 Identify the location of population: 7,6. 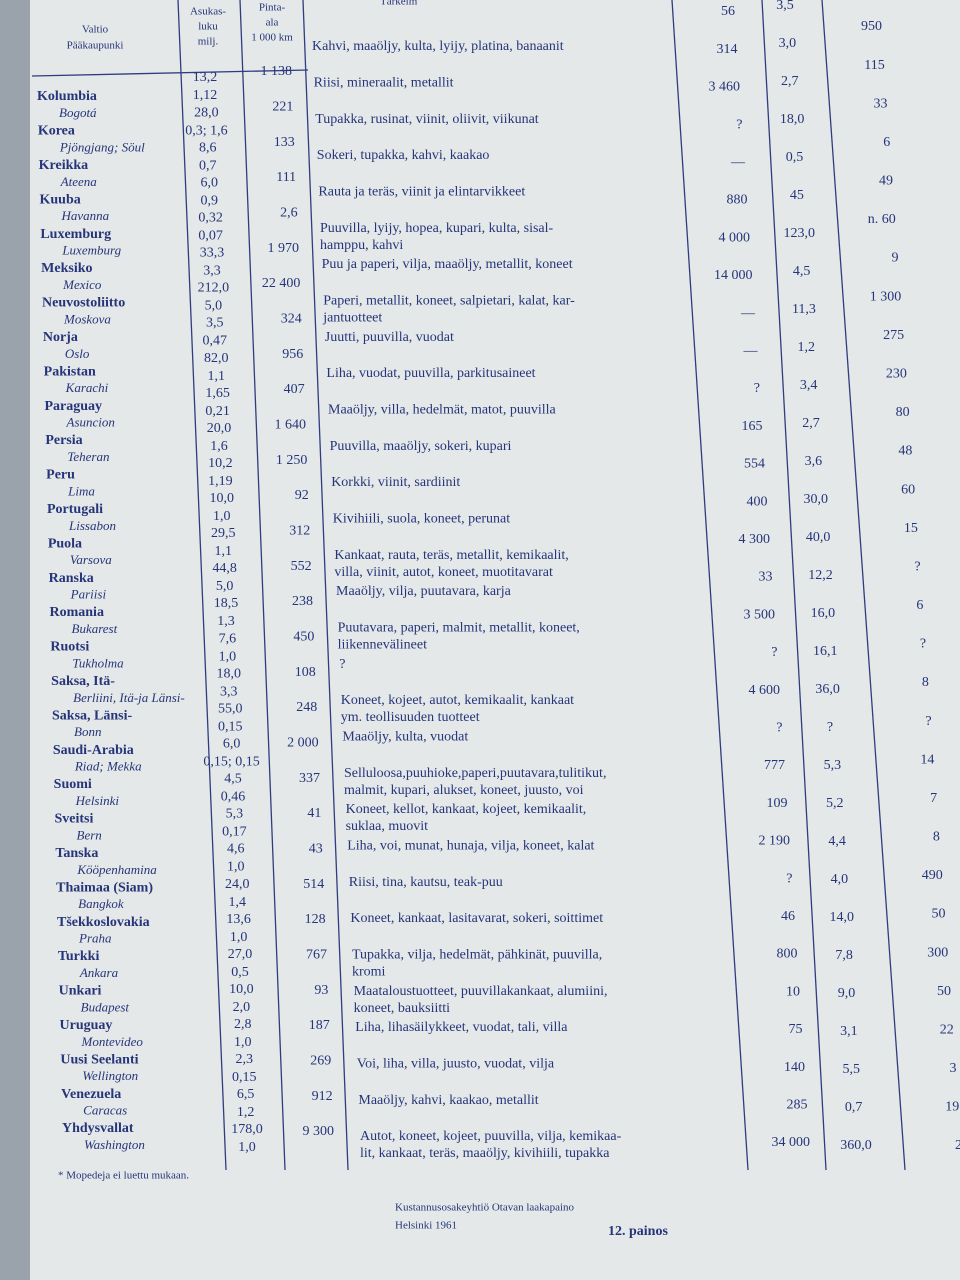
(228, 638).